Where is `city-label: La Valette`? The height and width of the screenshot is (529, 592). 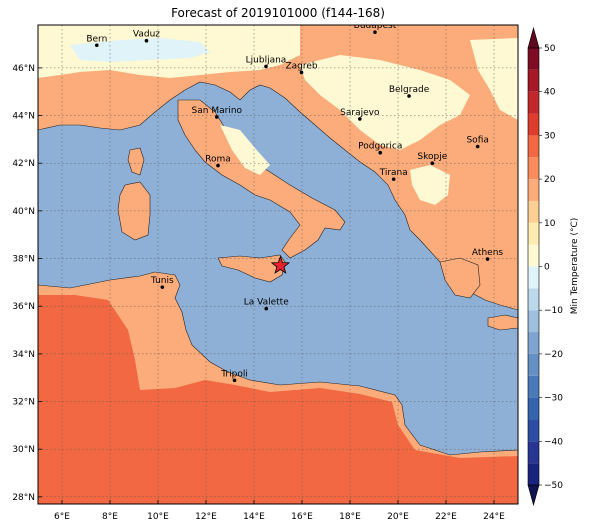
city-label: La Valette is located at coordinates (266, 303).